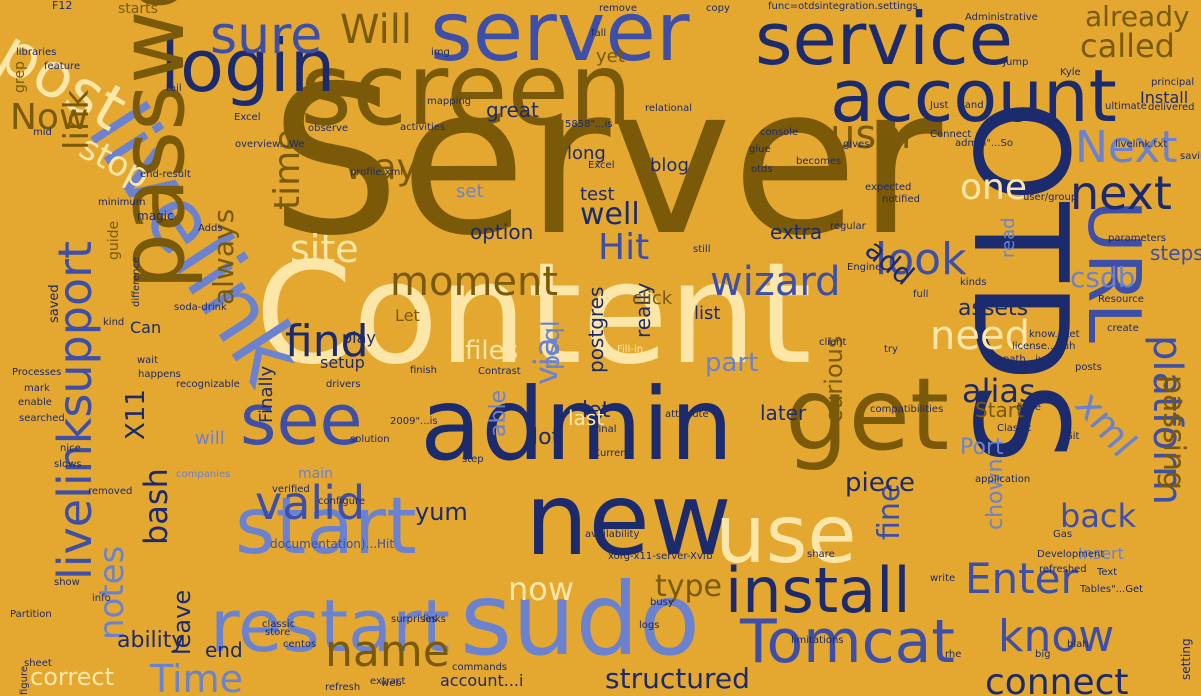 The width and height of the screenshot is (1201, 696). I want to click on word: X11, so click(136, 414).